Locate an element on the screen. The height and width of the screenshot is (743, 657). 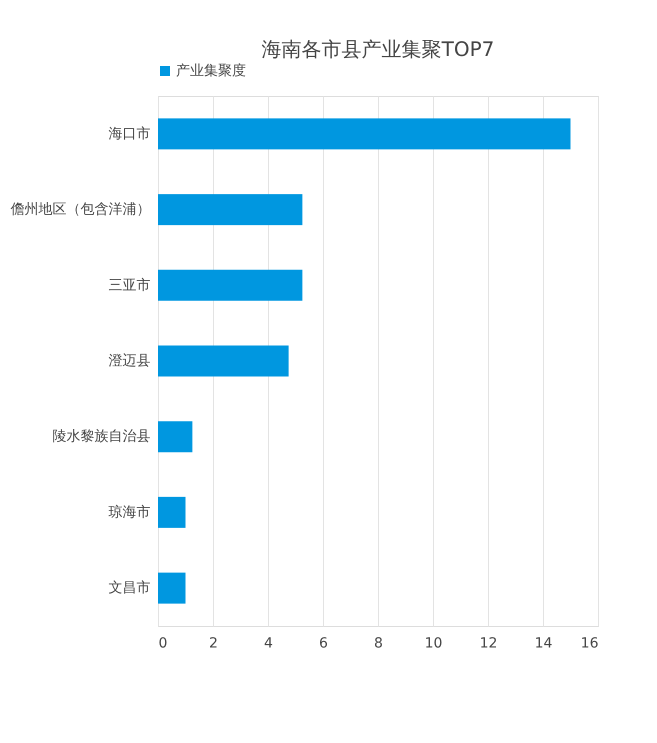
y-tick-label: 三亚市 is located at coordinates (129, 285).